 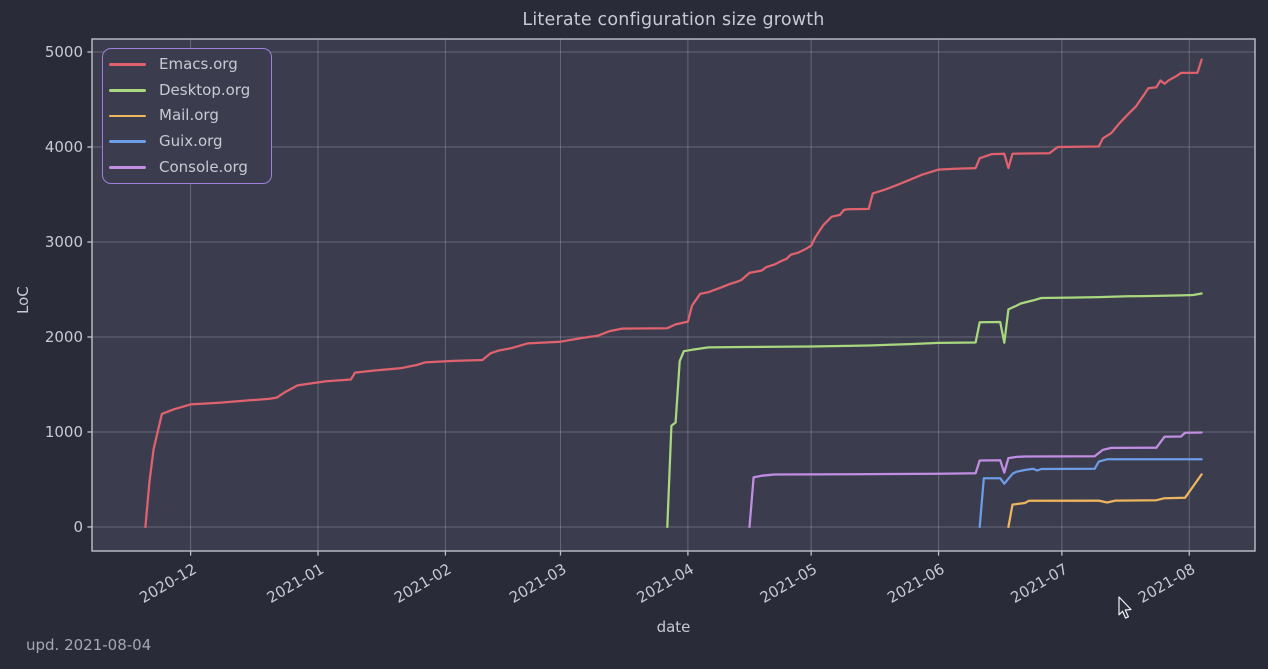 What do you see at coordinates (975, 480) in the screenshot?
I see `series-line-console-org` at bounding box center [975, 480].